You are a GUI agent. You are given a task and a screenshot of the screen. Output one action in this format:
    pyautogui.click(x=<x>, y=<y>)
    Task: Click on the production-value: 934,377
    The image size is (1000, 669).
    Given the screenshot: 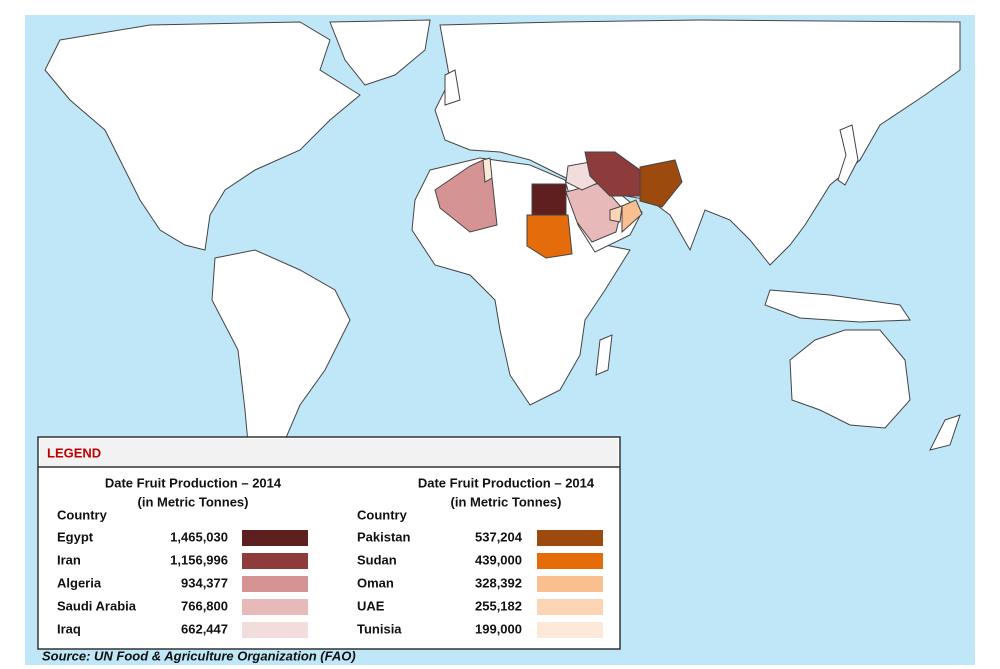 What is the action you would take?
    pyautogui.click(x=204, y=582)
    